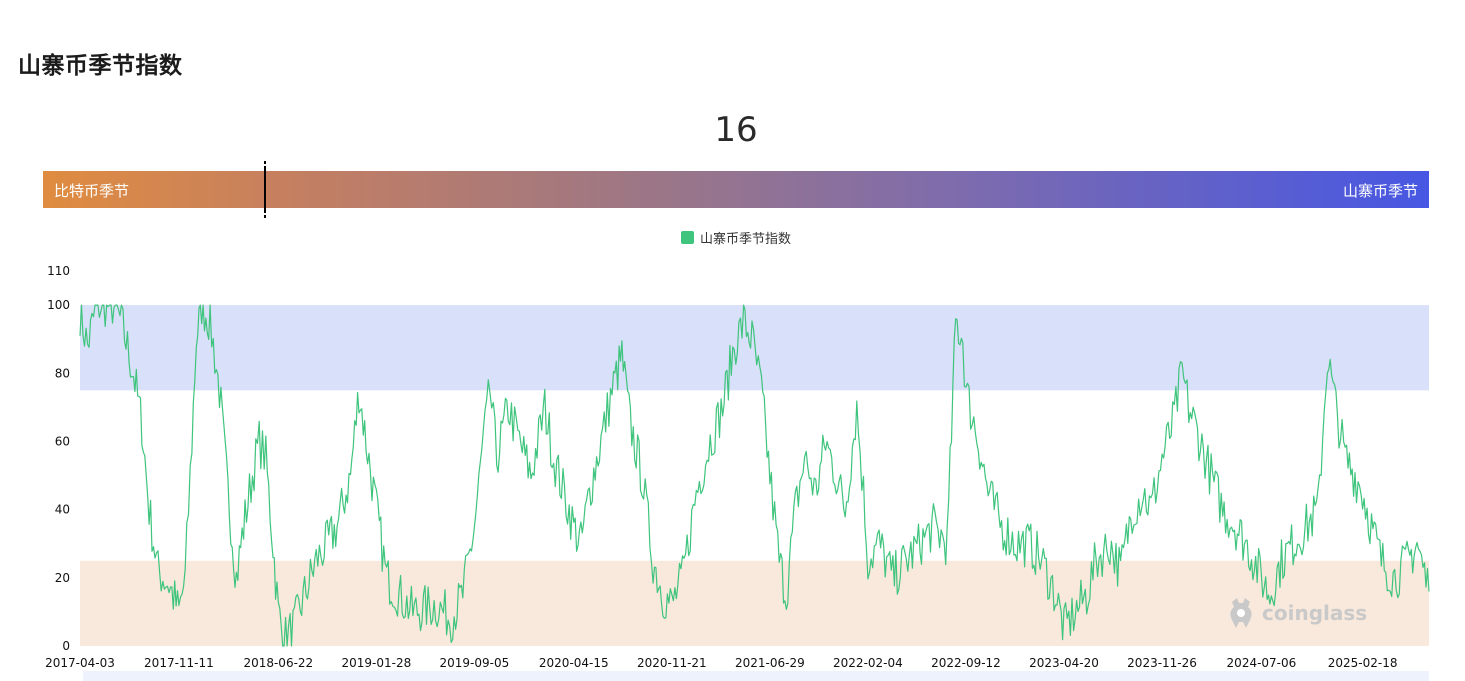  What do you see at coordinates (687, 237) in the screenshot?
I see `legend-swatch` at bounding box center [687, 237].